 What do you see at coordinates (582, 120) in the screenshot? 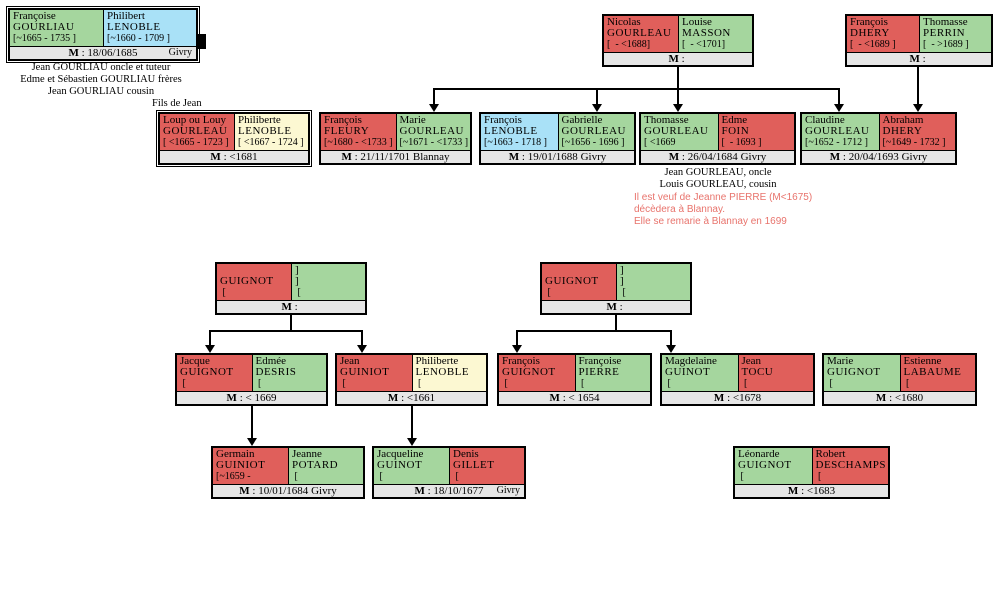
I see `first-name: Gabrielle` at bounding box center [582, 120].